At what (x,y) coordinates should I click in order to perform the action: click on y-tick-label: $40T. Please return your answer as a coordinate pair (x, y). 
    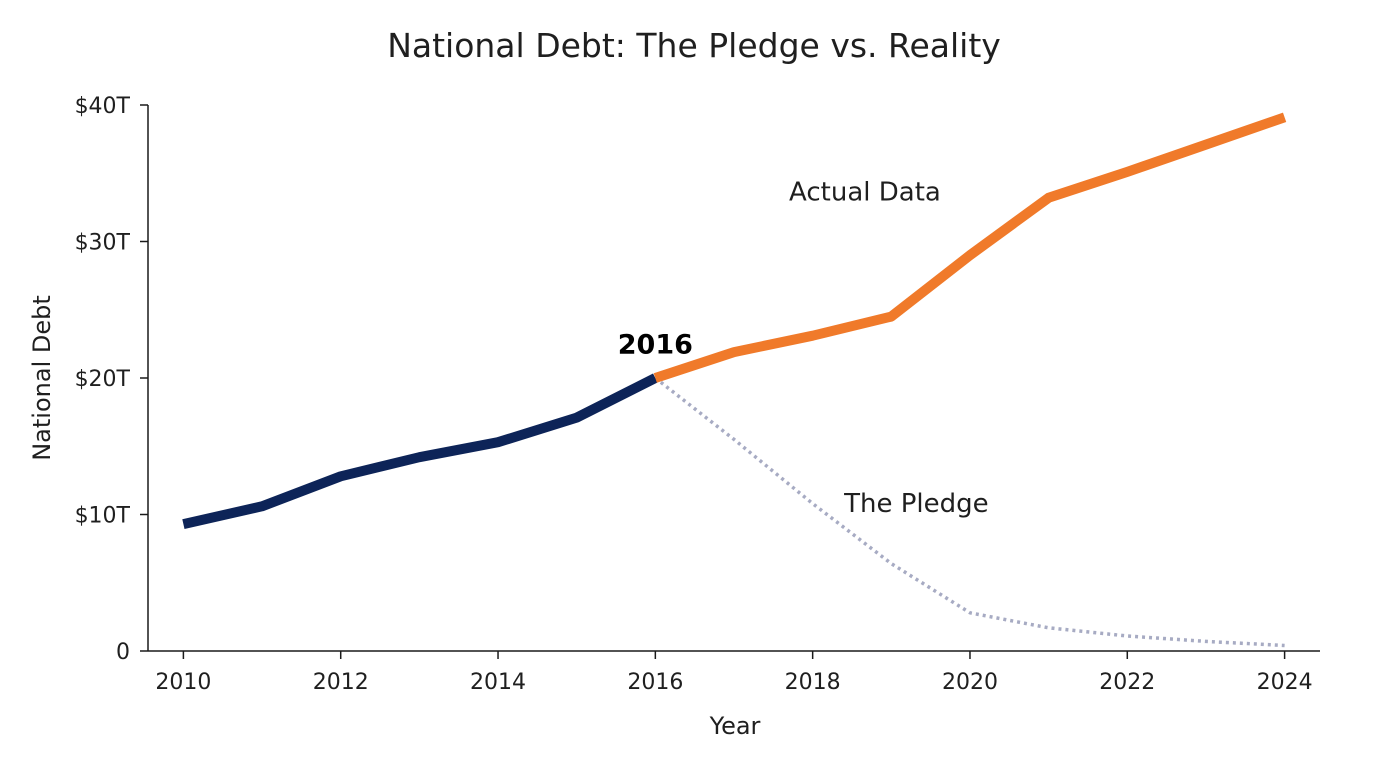
    Looking at the image, I should click on (103, 106).